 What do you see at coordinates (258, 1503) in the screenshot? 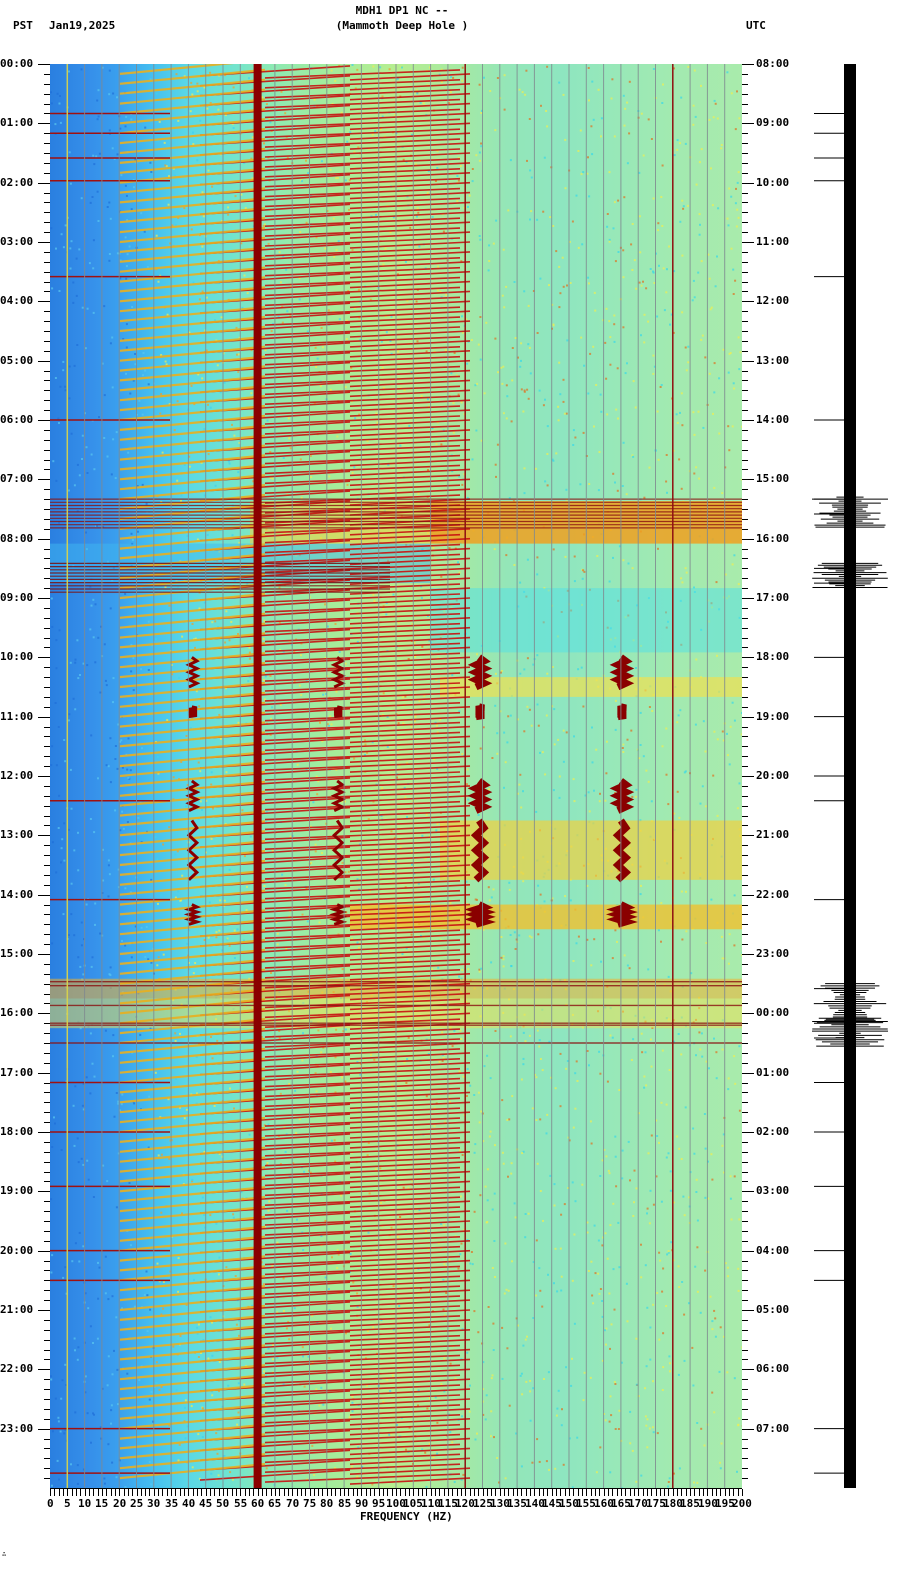
I see `frequency-axis-label: 60` at bounding box center [258, 1503].